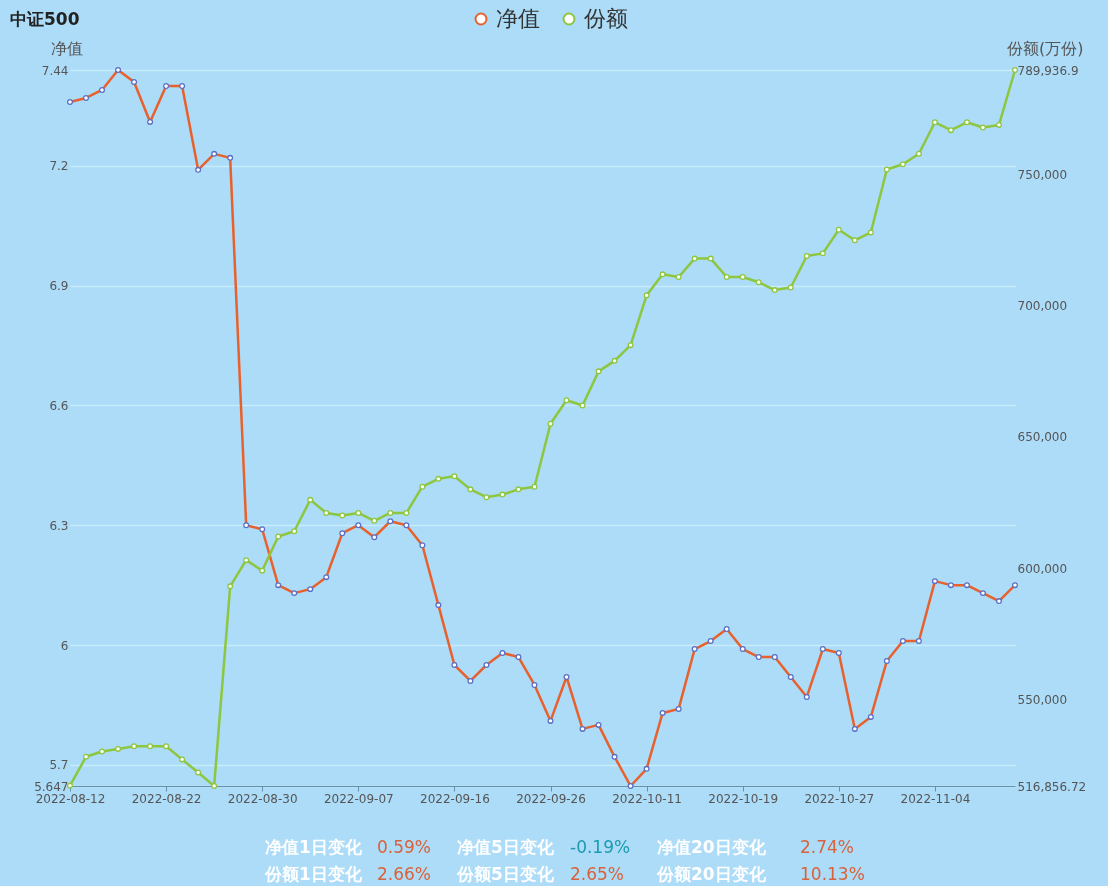 The image size is (1108, 886). Describe the element at coordinates (1042, 175) in the screenshot. I see `y2-tick-label: 750,000` at that location.